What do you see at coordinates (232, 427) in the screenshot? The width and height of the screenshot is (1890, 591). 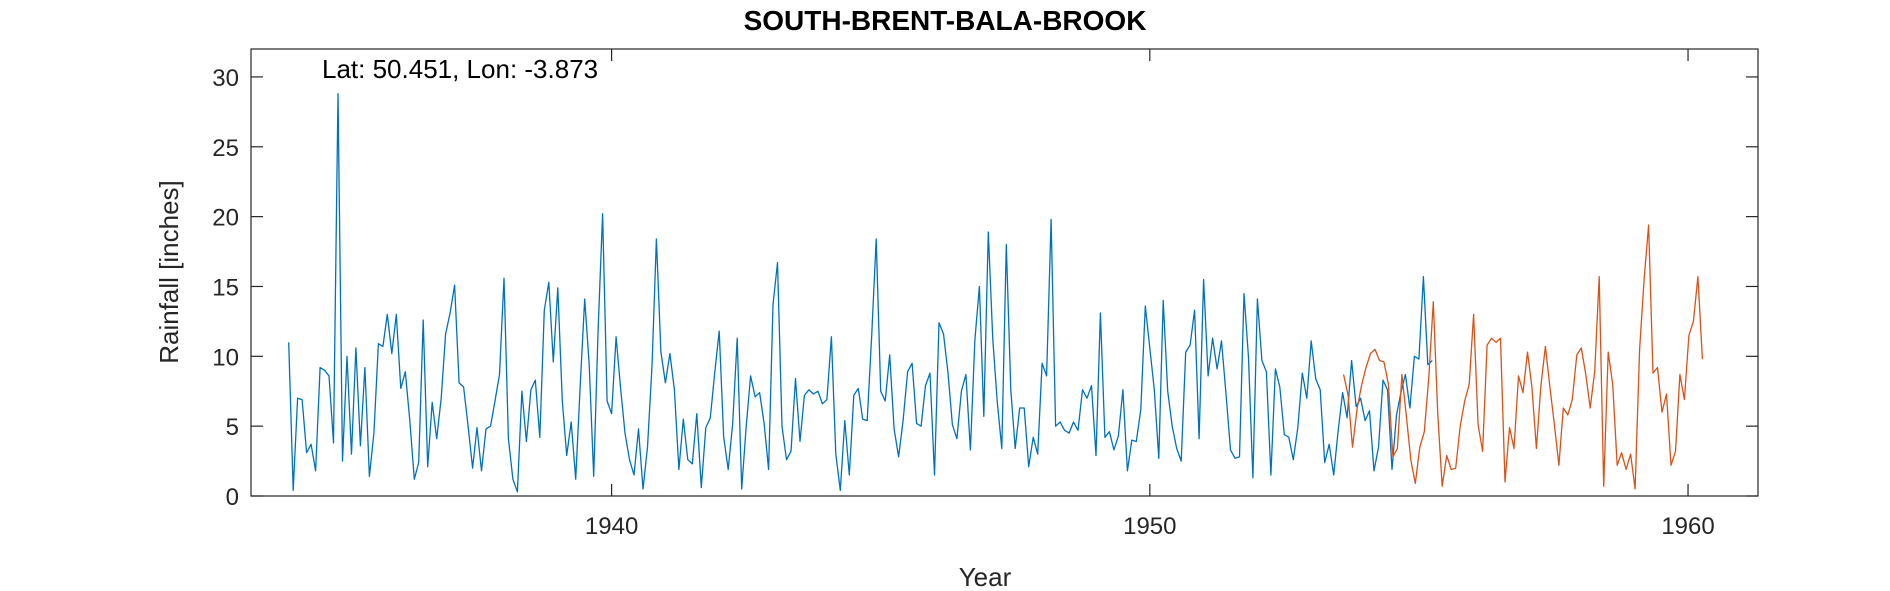 I see `y-tick-label: 5` at bounding box center [232, 427].